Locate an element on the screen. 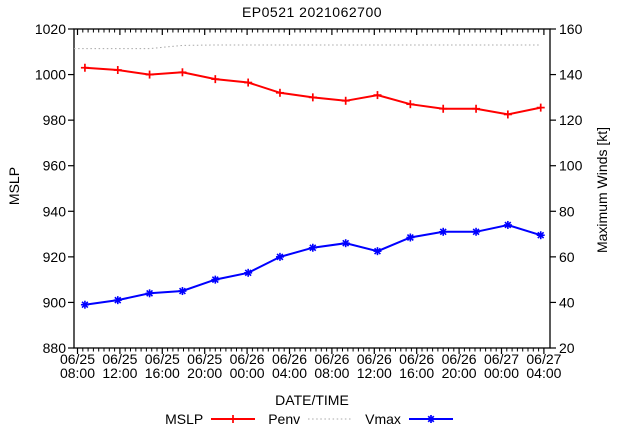 This screenshot has height=432, width=619. legend-label: Penv is located at coordinates (284, 419).